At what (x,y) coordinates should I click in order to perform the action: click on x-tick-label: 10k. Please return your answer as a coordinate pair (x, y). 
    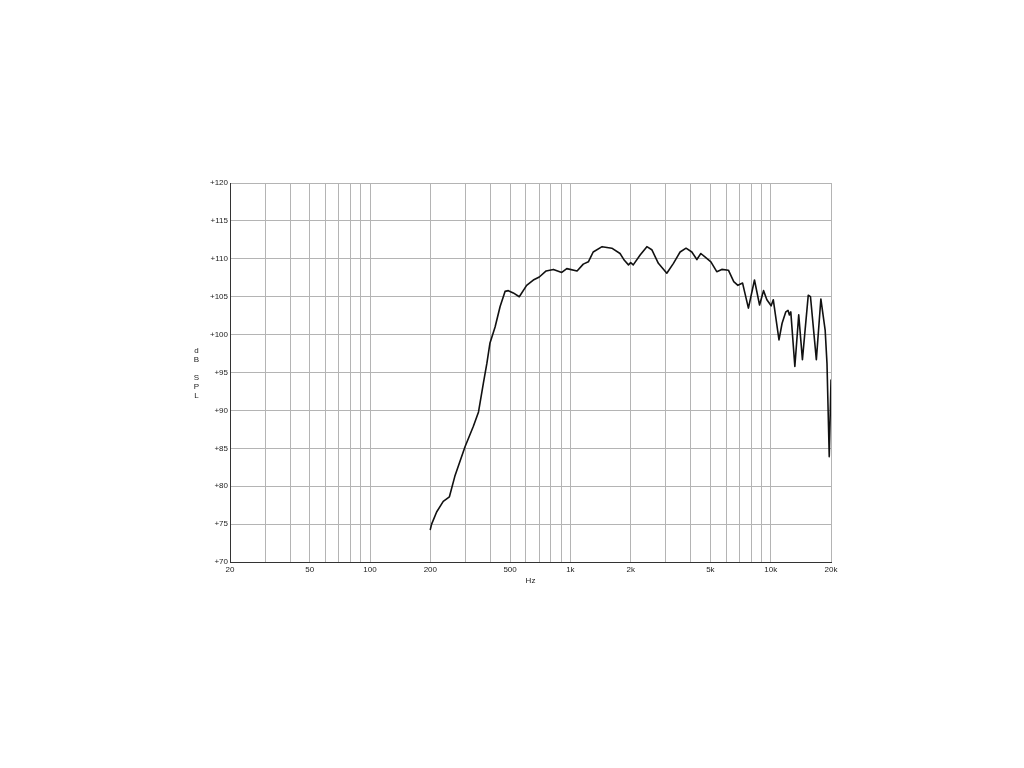
    Looking at the image, I should click on (771, 569).